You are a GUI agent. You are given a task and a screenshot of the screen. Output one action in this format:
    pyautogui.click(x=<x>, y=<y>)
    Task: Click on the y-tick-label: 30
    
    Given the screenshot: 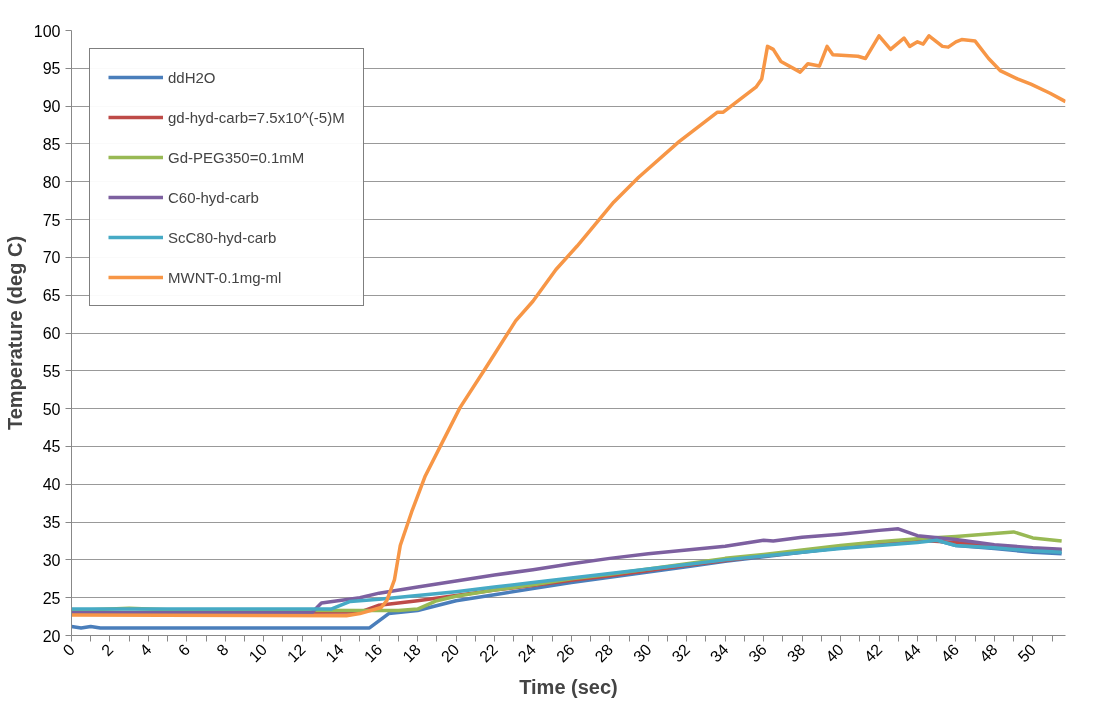 What is the action you would take?
    pyautogui.click(x=51, y=560)
    